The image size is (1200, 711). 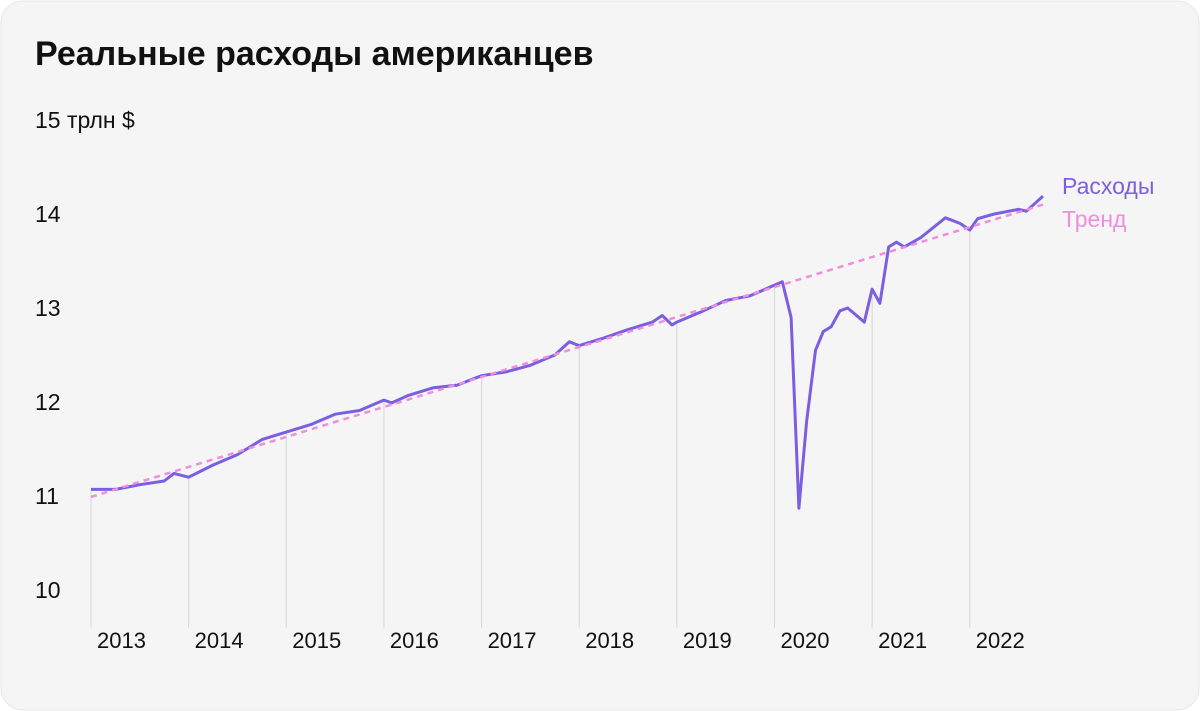 What do you see at coordinates (1108, 186) in the screenshot?
I see `legend-label: Расходы` at bounding box center [1108, 186].